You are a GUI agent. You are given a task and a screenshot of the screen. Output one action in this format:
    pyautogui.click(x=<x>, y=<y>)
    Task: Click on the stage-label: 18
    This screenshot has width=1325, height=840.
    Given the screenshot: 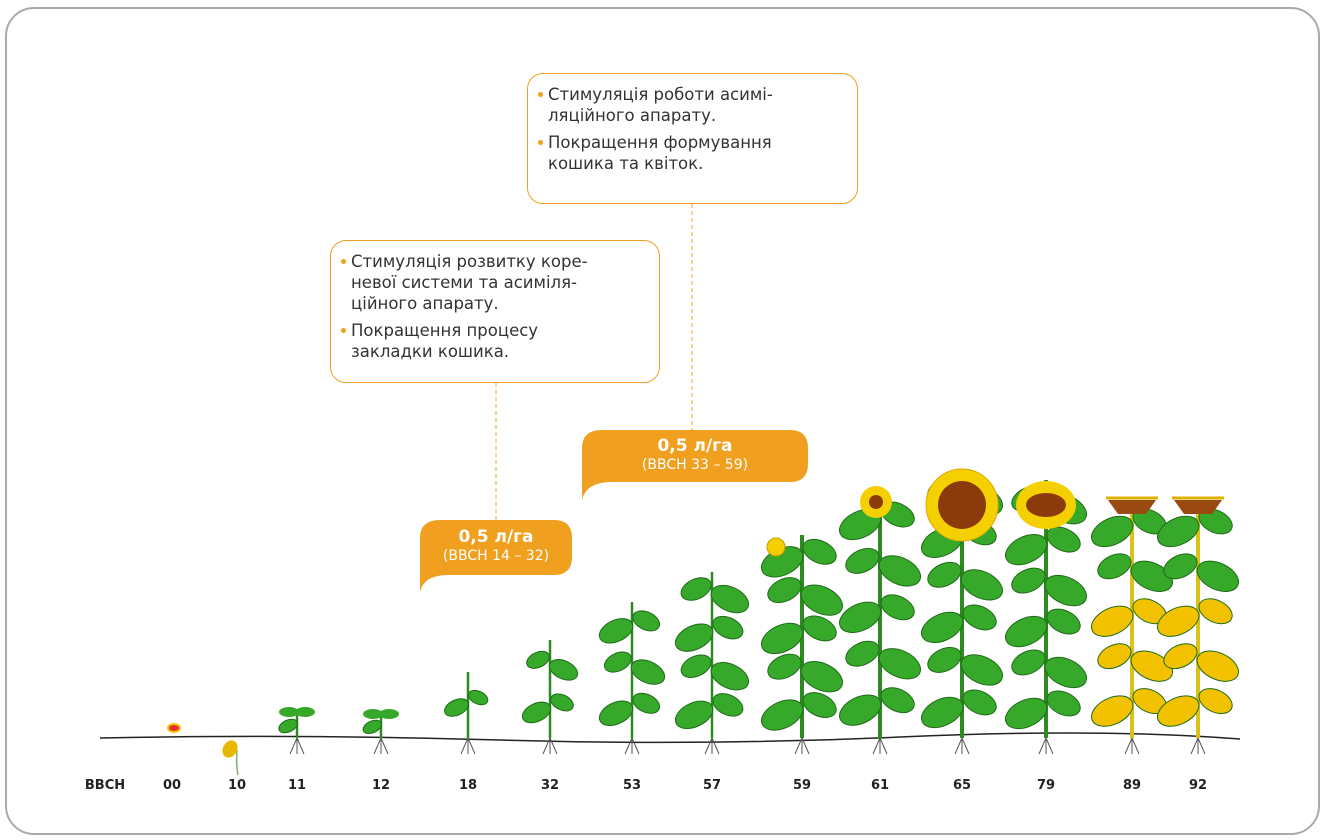 What is the action you would take?
    pyautogui.click(x=468, y=785)
    